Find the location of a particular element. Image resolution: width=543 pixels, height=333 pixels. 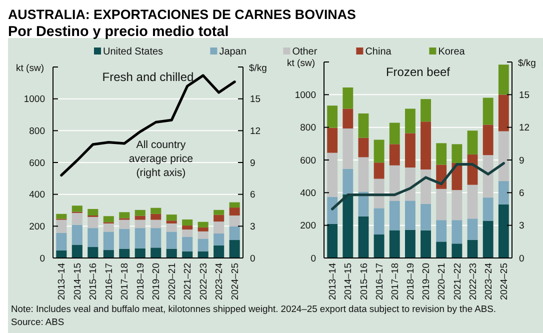

x-tick-label: 2016–17 is located at coordinates (109, 281).